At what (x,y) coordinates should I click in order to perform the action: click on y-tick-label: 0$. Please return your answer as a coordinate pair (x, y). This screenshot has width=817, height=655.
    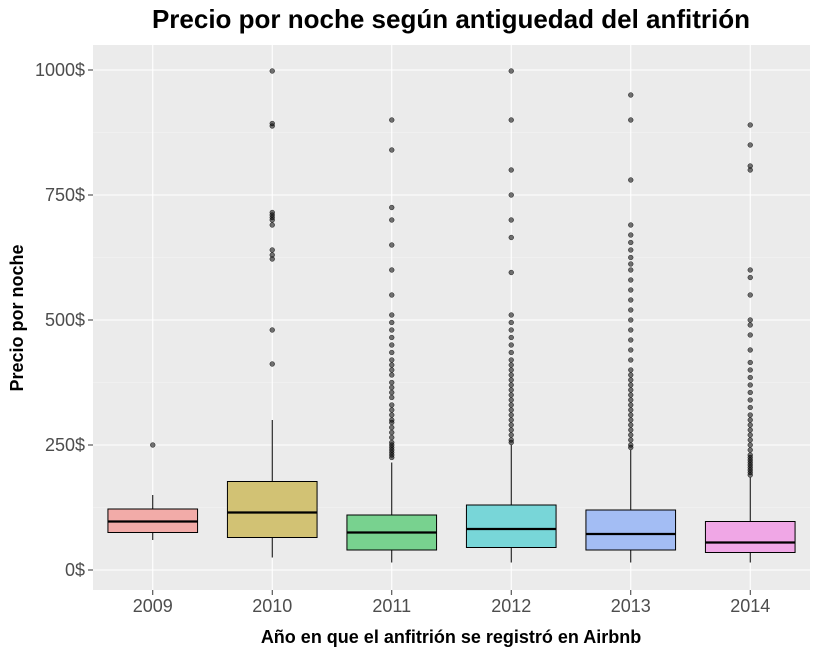
    Looking at the image, I should click on (75, 570).